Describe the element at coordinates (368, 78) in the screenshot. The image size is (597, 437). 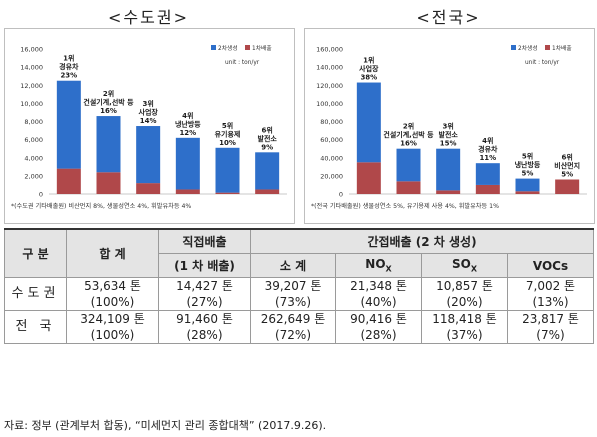
I see `bar-percent-label: 38%` at that location.